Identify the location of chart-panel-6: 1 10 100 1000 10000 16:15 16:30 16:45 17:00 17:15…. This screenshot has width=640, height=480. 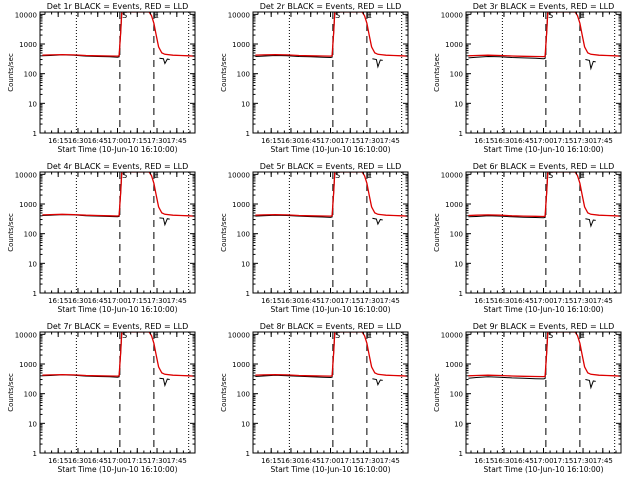
(527, 238).